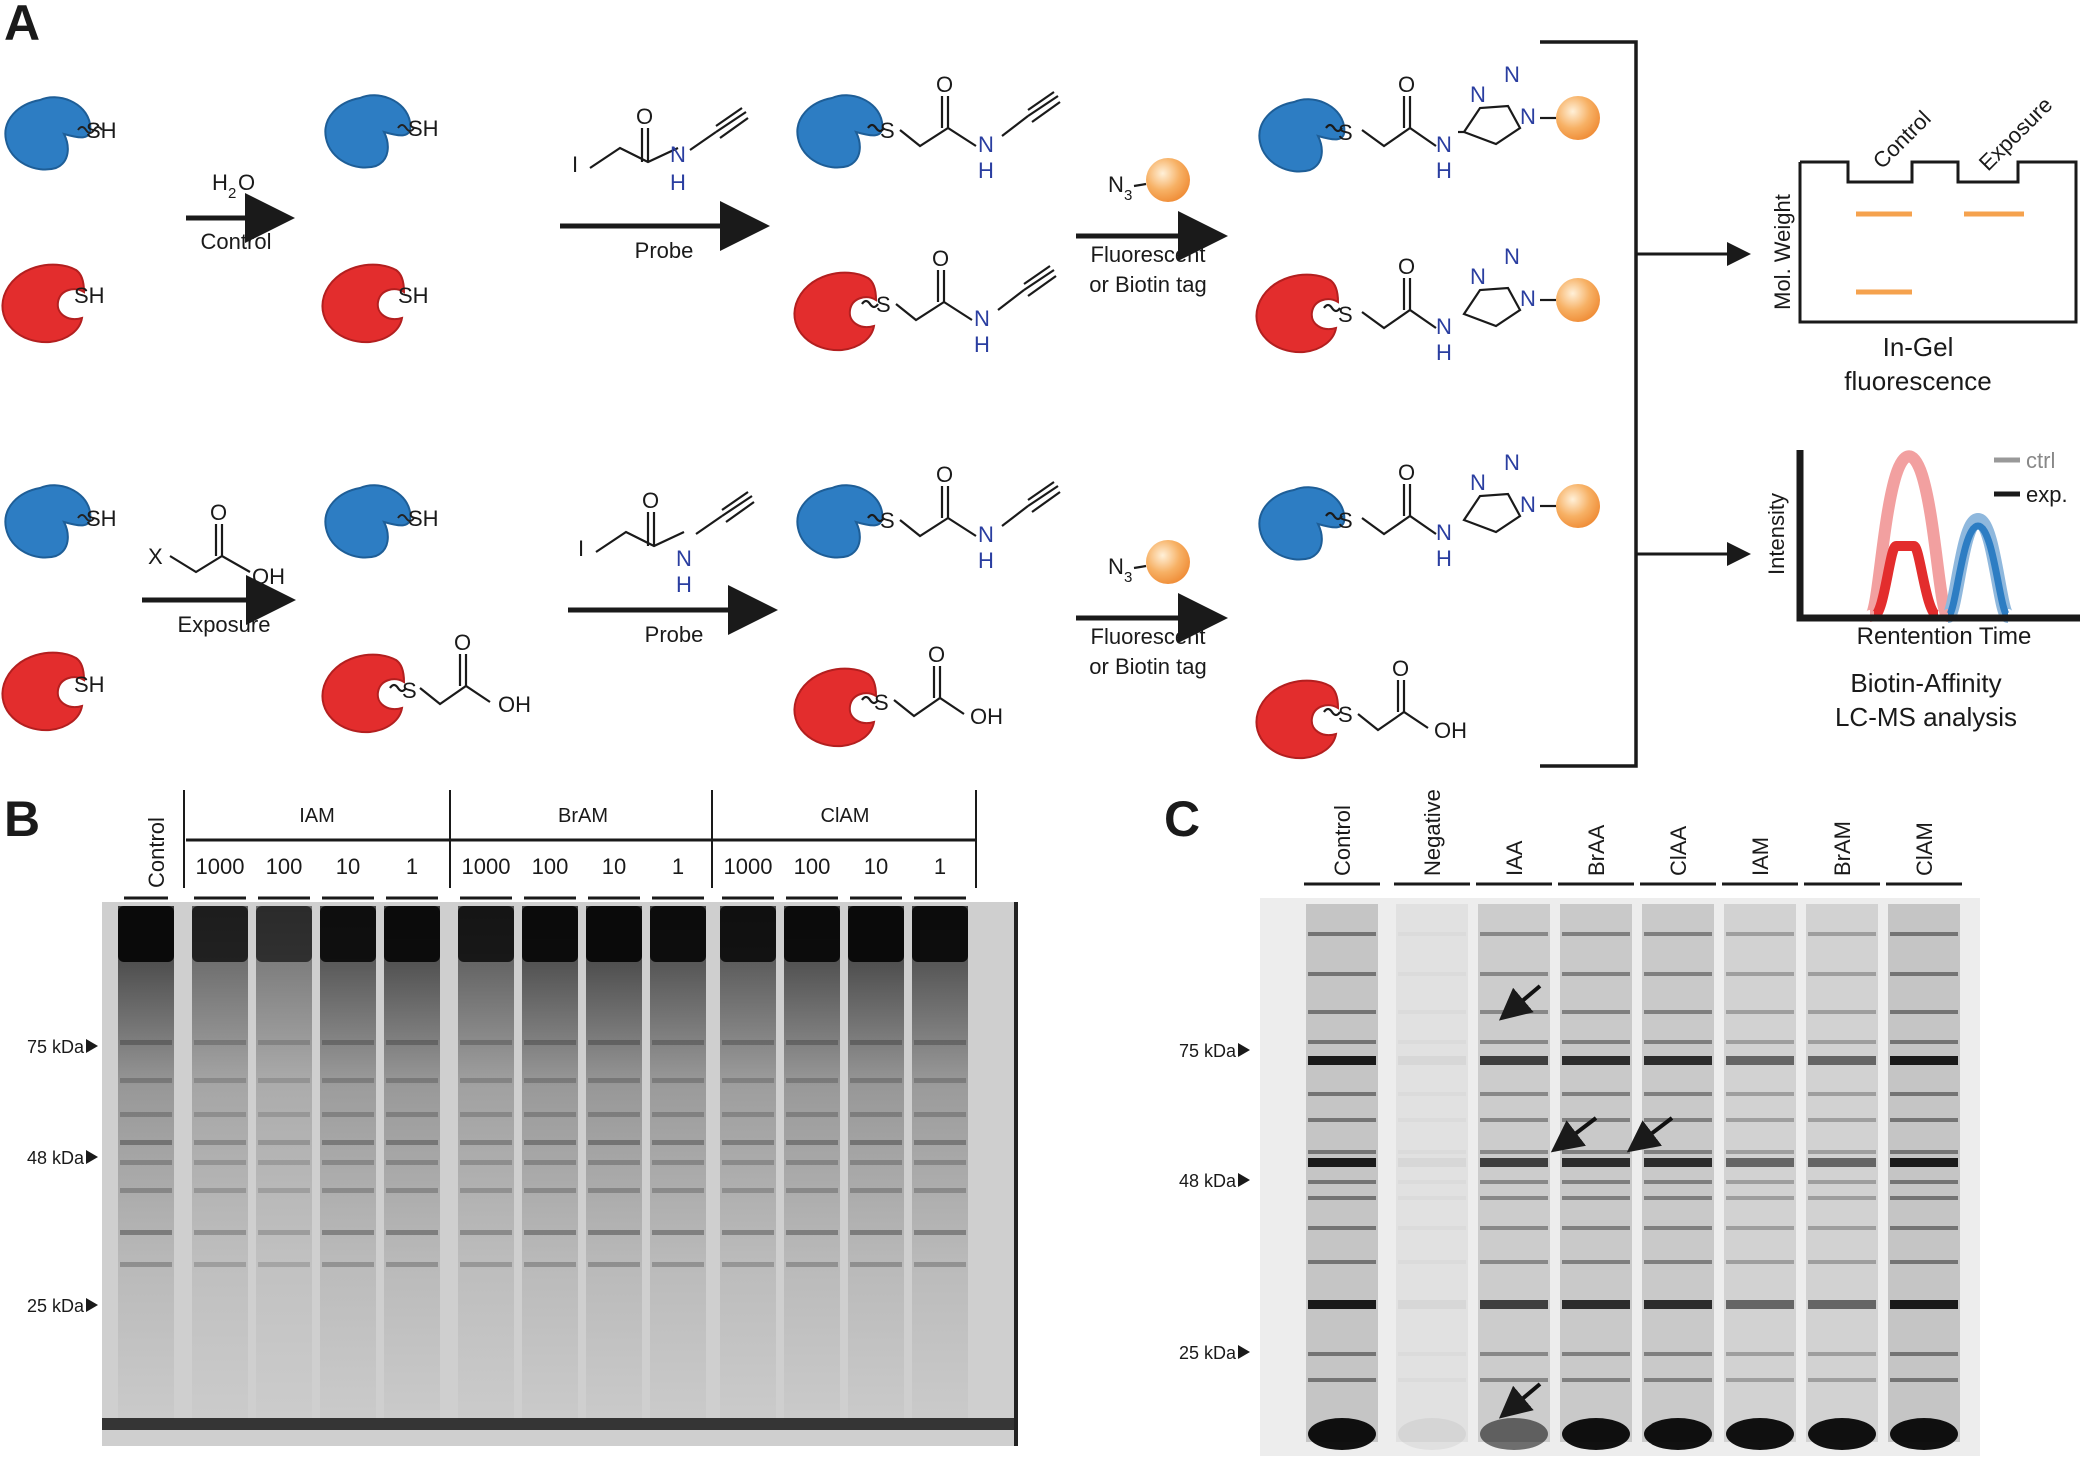 Image resolution: width=2083 pixels, height=1457 pixels. Describe the element at coordinates (246, 182) in the screenshot. I see `water-o: O` at that location.